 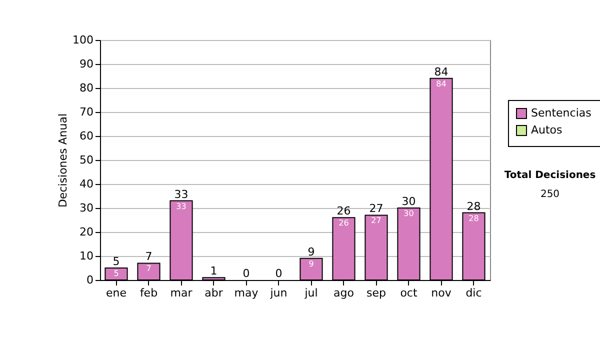 What do you see at coordinates (547, 130) in the screenshot?
I see `legend-label: Autos` at bounding box center [547, 130].